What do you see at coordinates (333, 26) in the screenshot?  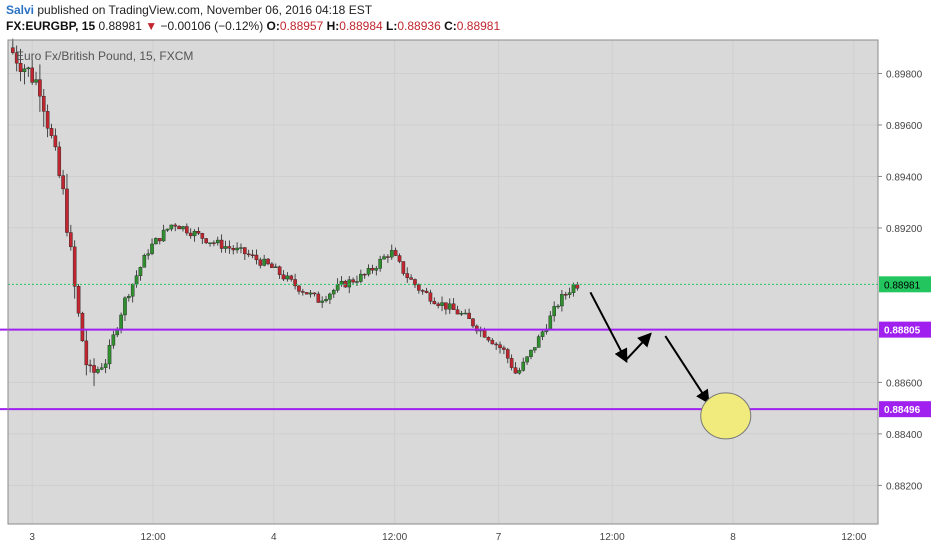 I see `high-label: H:` at bounding box center [333, 26].